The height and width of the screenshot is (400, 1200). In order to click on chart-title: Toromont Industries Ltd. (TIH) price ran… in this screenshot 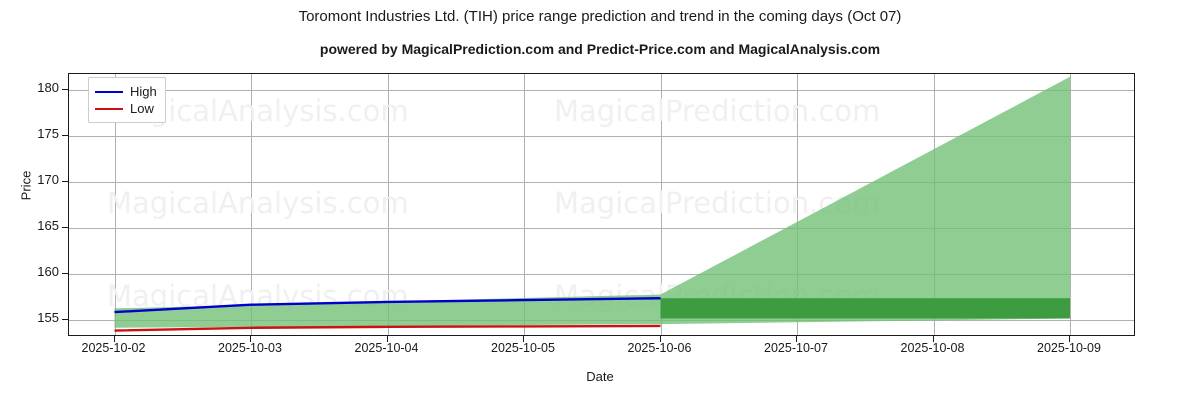, I will do `click(600, 16)`.